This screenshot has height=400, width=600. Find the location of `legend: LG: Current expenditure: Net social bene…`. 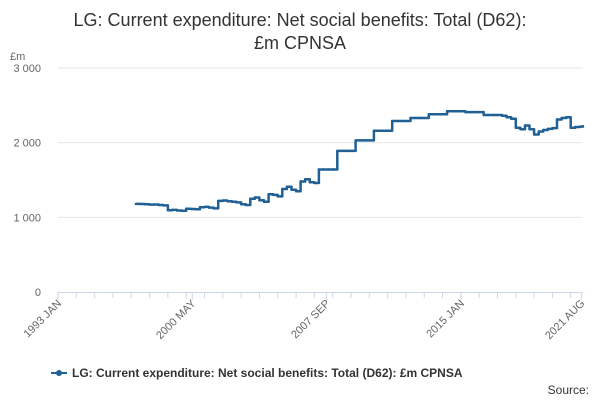

legend: LG: Current expenditure: Net social bene… is located at coordinates (257, 373).